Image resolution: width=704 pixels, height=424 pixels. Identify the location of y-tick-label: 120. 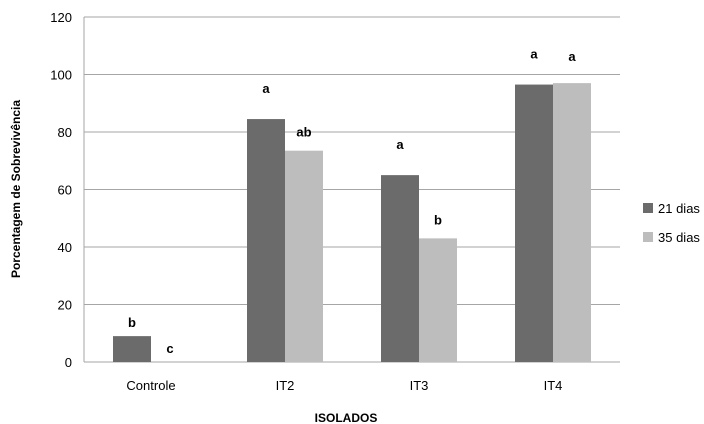
(61, 17).